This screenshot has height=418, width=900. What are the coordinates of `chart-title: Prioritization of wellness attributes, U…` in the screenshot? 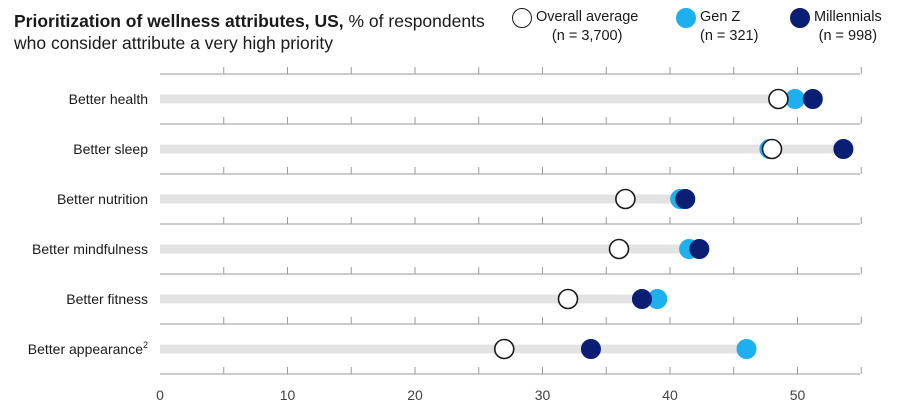 It's located at (254, 32).